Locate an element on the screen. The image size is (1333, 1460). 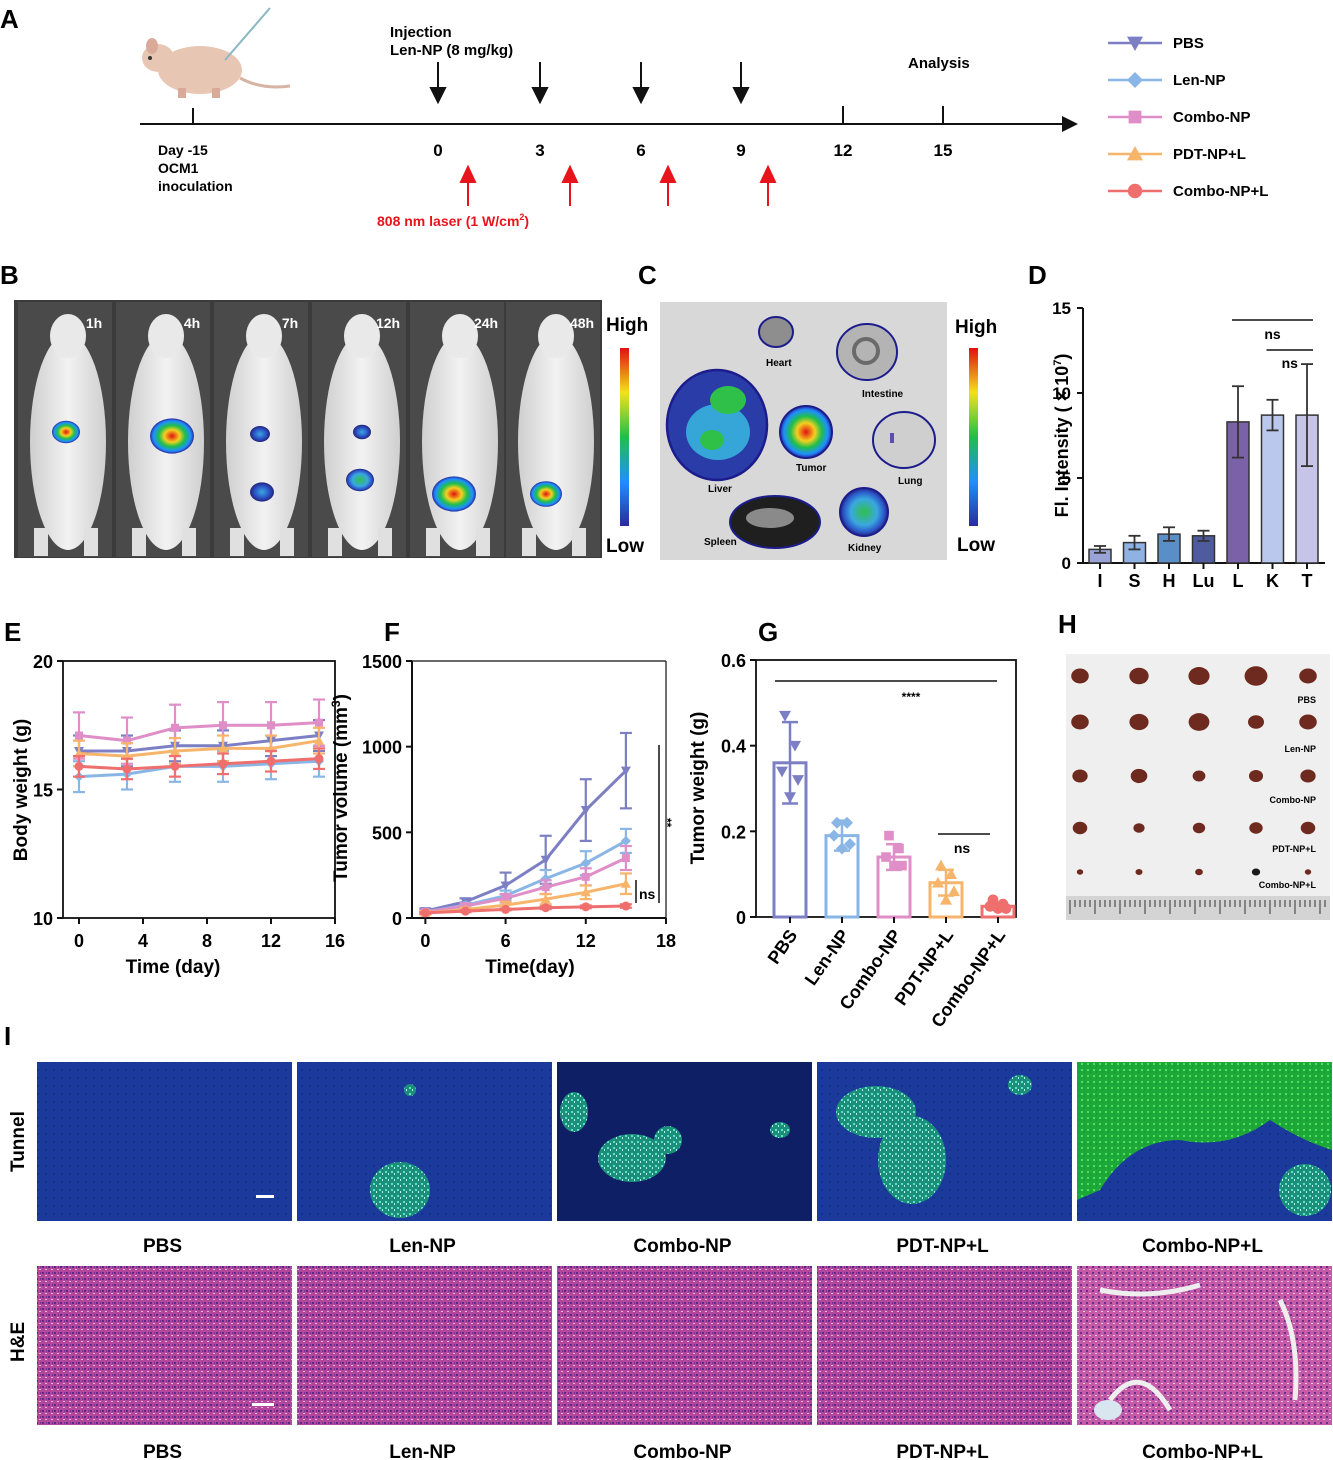
time-label: 1h is located at coordinates (94, 323).